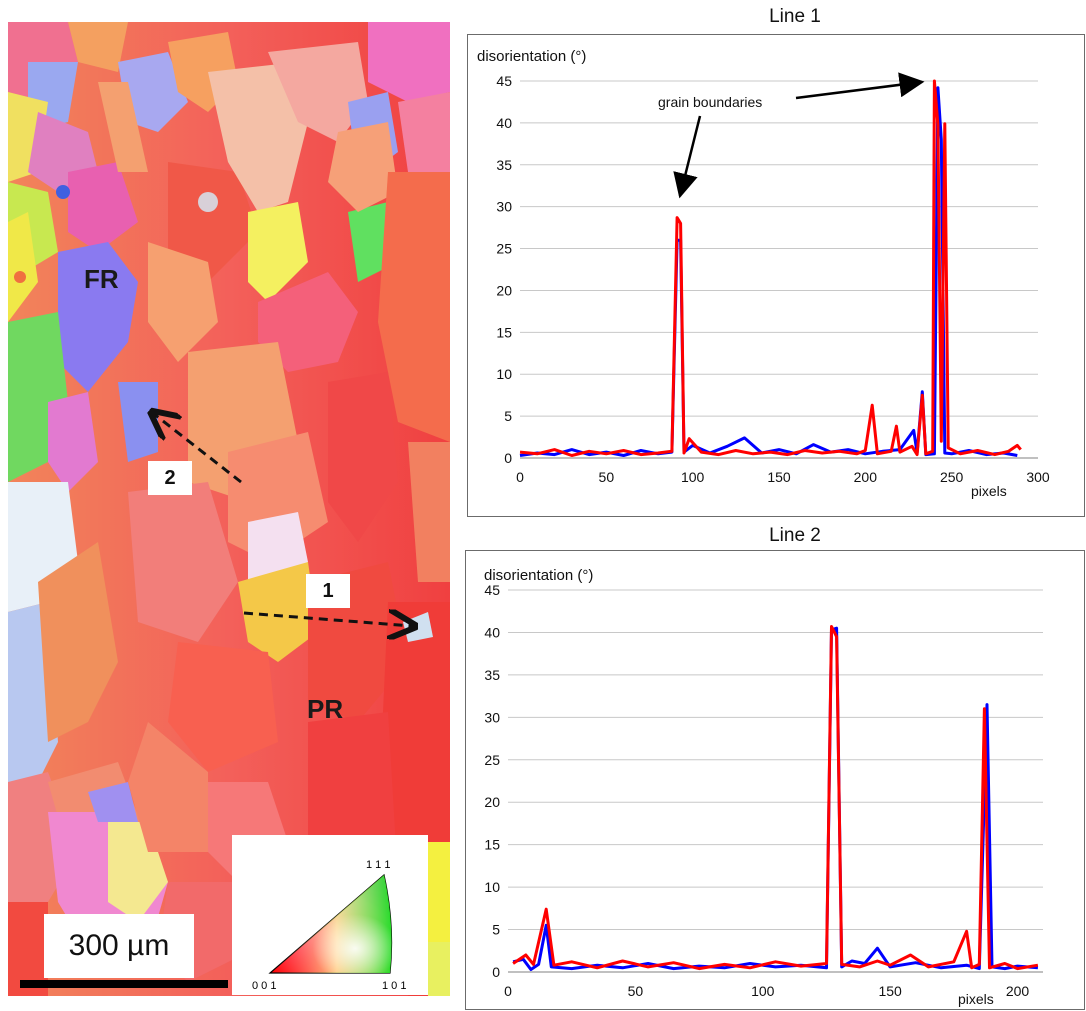 The height and width of the screenshot is (1011, 1086). What do you see at coordinates (378, 865) in the screenshot?
I see `ipf-label-111: 1 1 1` at bounding box center [378, 865].